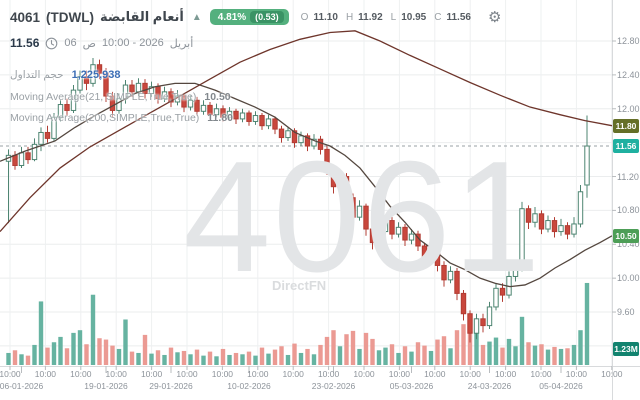 Image resolution: width=640 pixels, height=400 pixels. I want to click on volume-label: حجم التداول, so click(37, 75).